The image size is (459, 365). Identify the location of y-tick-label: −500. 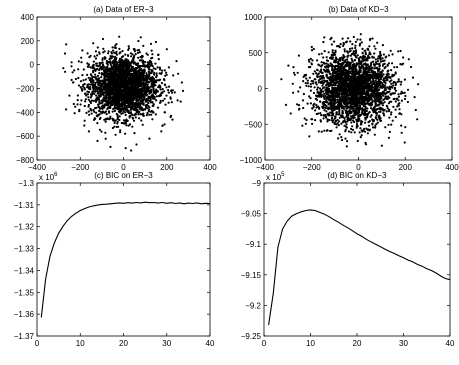
(253, 124).